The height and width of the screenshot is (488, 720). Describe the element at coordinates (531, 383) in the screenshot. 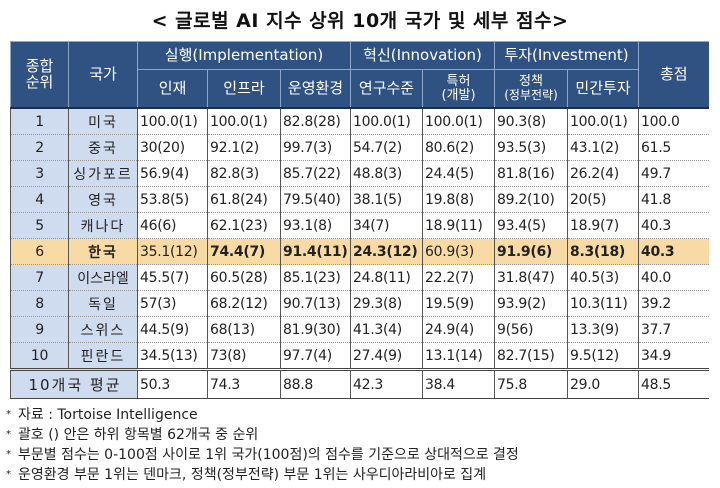

I see `average-value: 75.8` at that location.